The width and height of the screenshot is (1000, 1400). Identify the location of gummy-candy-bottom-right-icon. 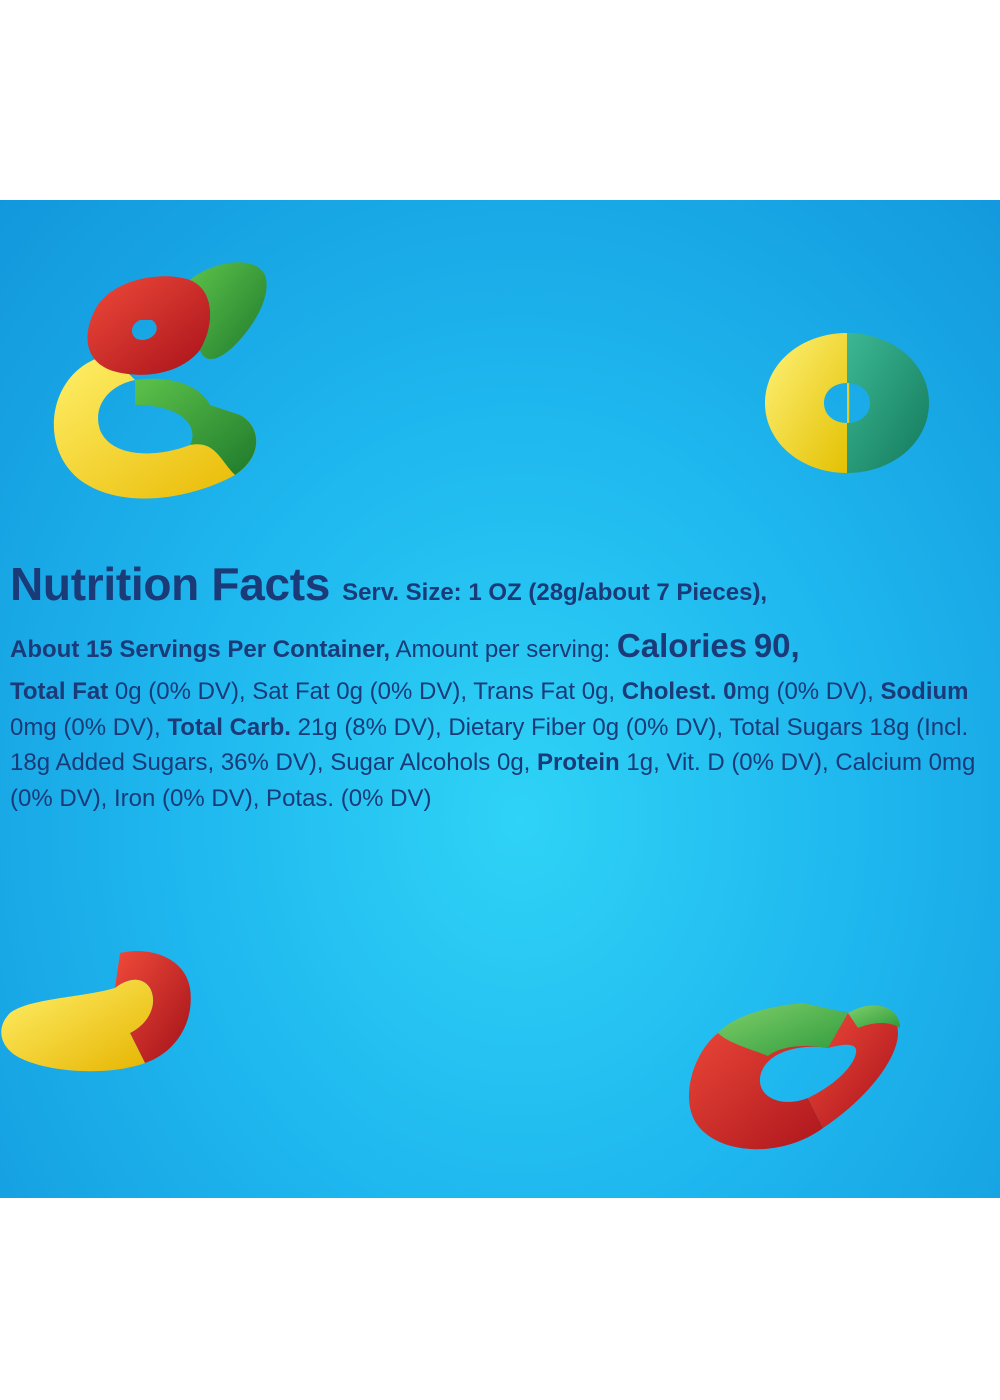
(794, 1076).